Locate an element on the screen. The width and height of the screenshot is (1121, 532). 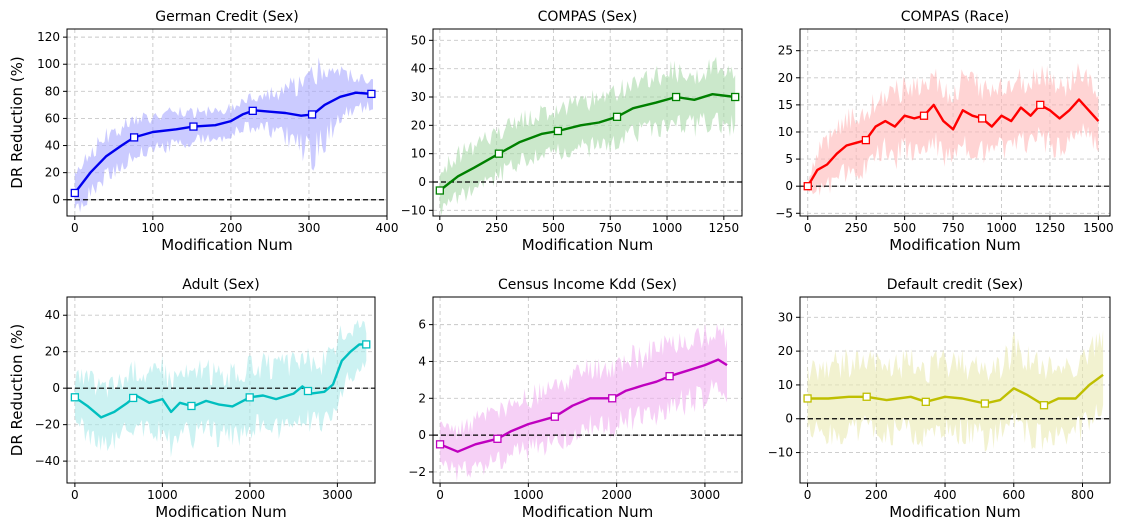
x-tick-label: 300 is located at coordinates (308, 228).